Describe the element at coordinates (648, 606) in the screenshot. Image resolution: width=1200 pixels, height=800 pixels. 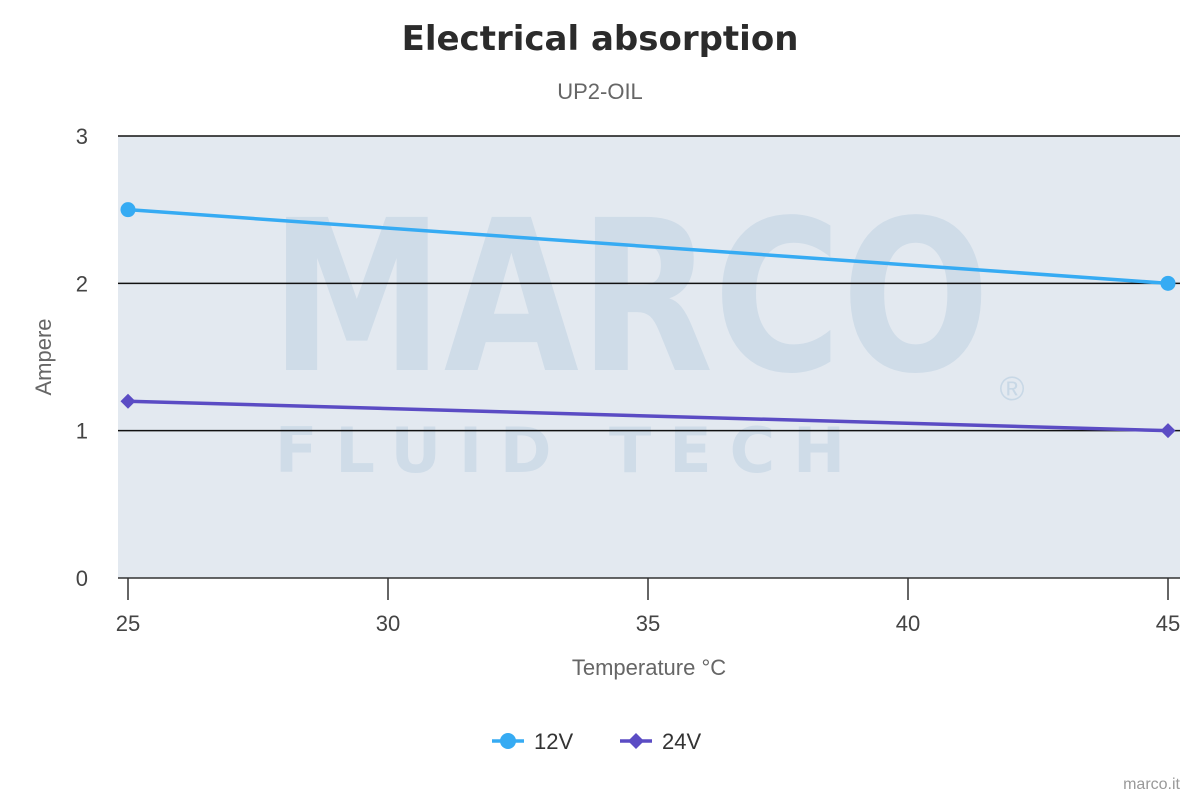
I see `x-axis: 25 30 35 40 45` at that location.